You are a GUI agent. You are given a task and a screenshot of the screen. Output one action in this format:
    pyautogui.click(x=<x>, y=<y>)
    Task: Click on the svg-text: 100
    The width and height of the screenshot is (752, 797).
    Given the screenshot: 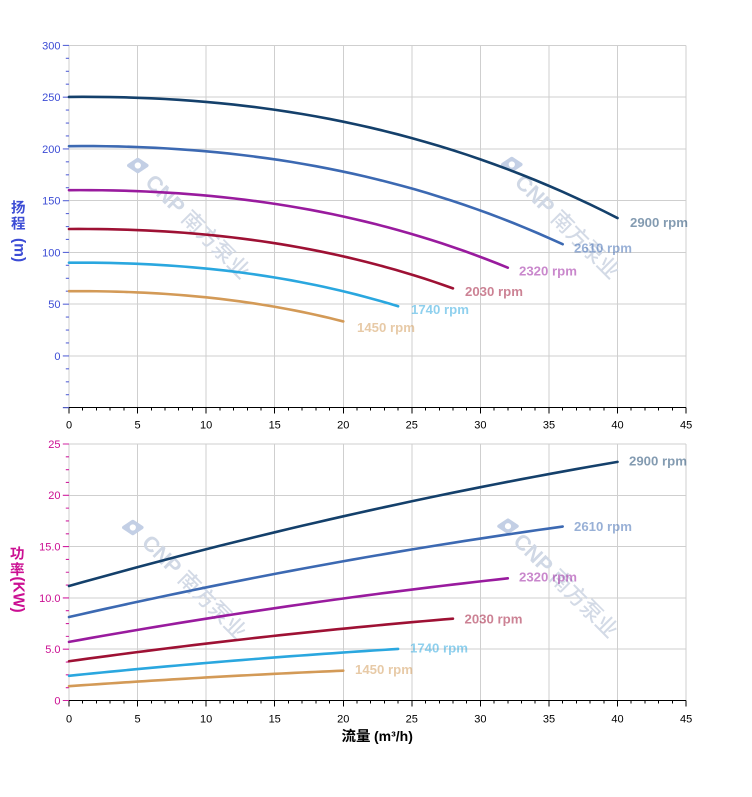 What is the action you would take?
    pyautogui.click(x=51, y=253)
    